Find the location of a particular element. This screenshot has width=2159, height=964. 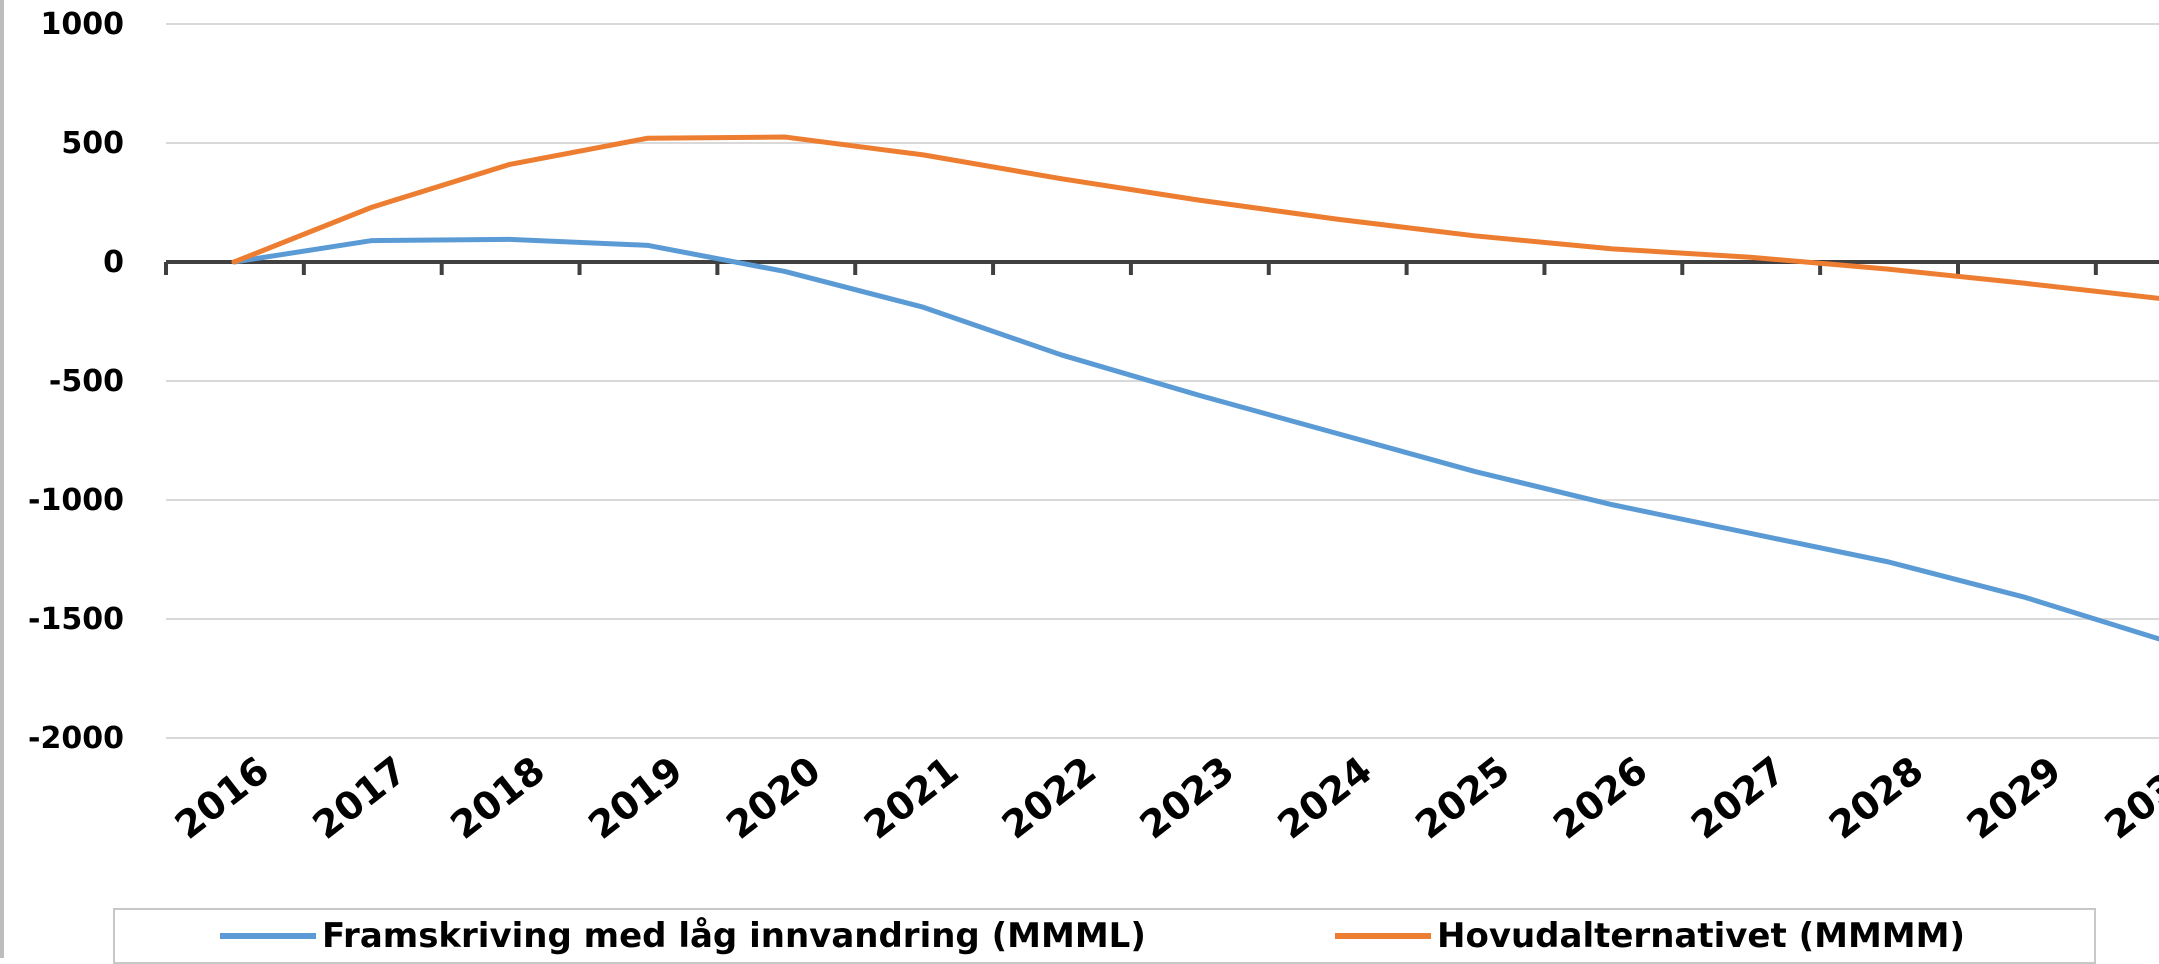

x-tick-label: 2018 is located at coordinates (497, 798).